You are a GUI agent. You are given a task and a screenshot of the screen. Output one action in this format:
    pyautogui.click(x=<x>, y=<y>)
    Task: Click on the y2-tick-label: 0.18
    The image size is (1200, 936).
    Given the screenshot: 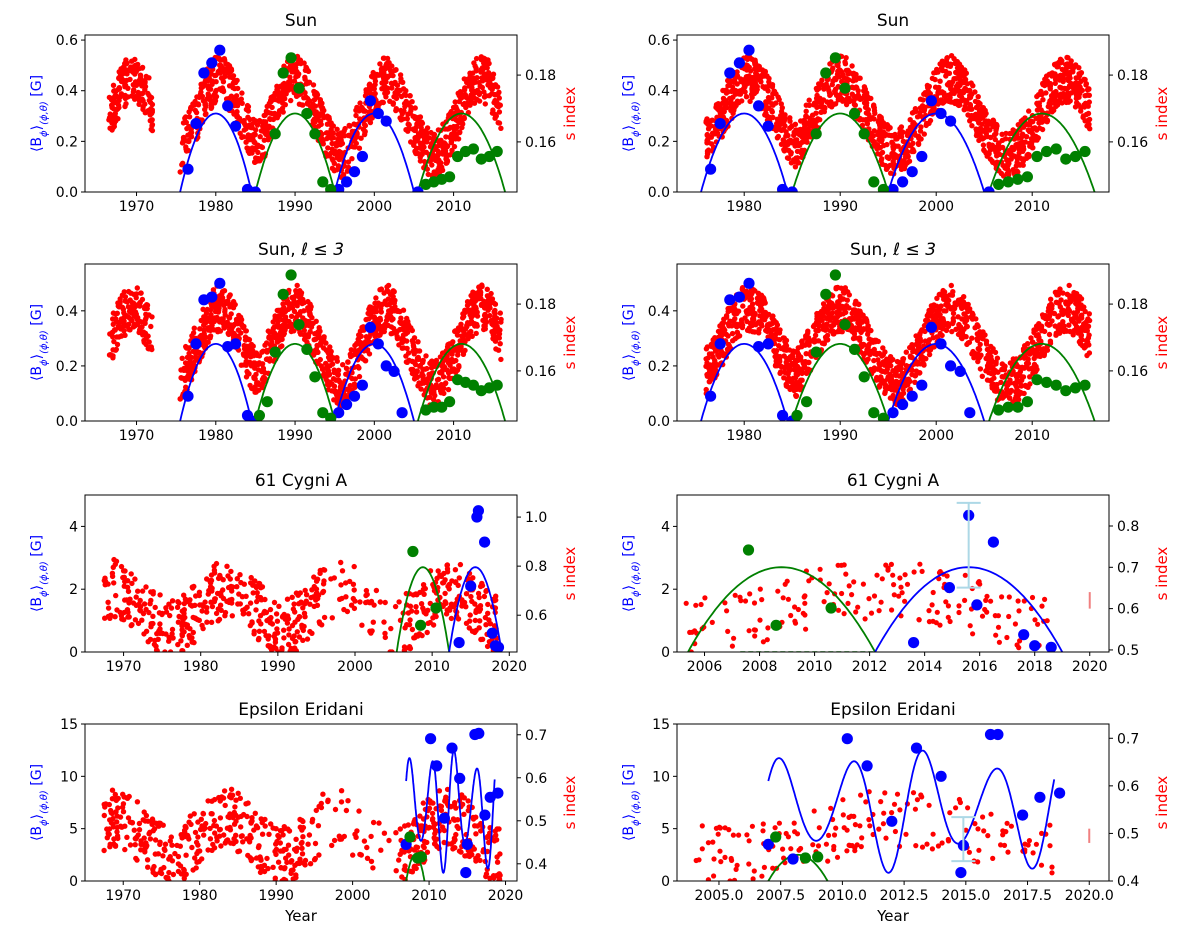 What is the action you would take?
    pyautogui.click(x=1132, y=76)
    